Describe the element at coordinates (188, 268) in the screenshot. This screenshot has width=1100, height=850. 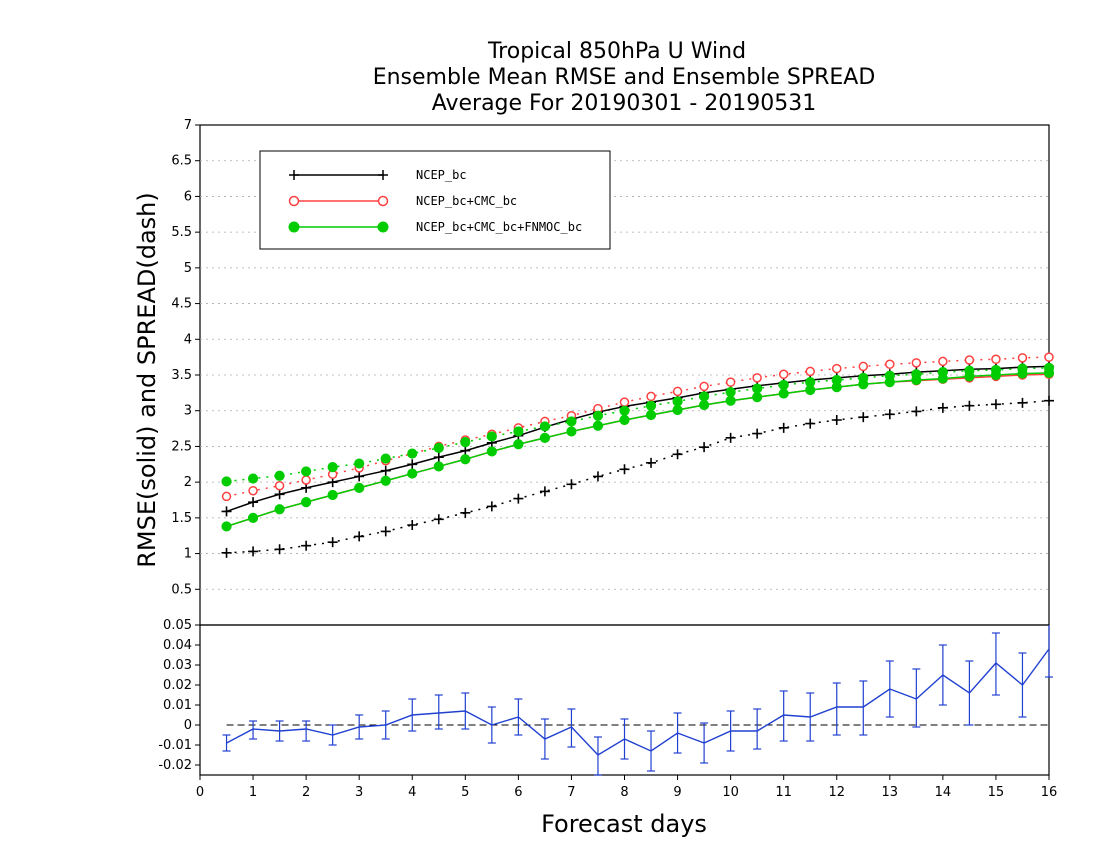
I see `y-tick-label: 5` at that location.